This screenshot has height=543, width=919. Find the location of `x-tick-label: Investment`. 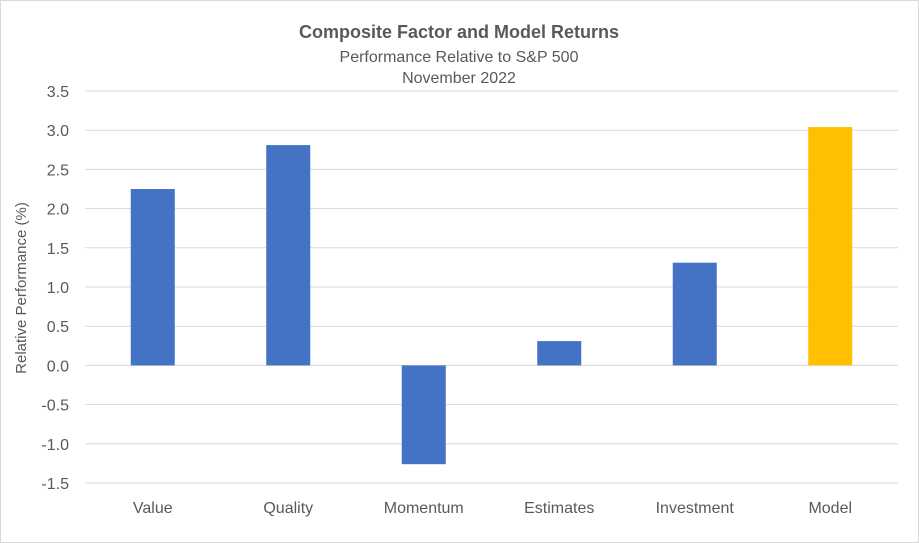

x-tick-label: Investment is located at coordinates (695, 508).